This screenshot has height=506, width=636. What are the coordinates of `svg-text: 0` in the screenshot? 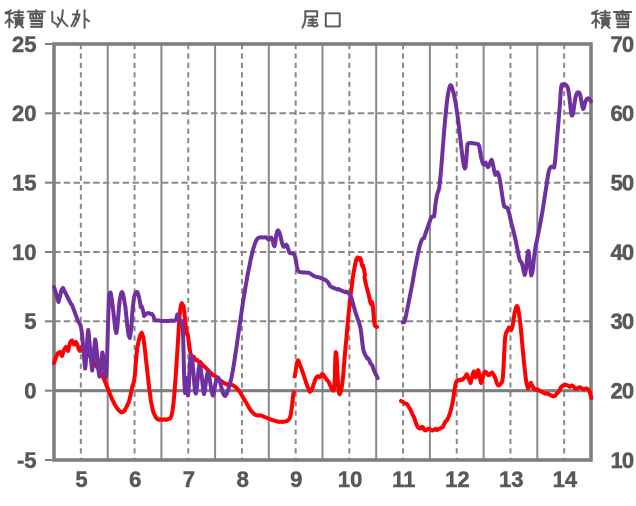 It's located at (30, 391).